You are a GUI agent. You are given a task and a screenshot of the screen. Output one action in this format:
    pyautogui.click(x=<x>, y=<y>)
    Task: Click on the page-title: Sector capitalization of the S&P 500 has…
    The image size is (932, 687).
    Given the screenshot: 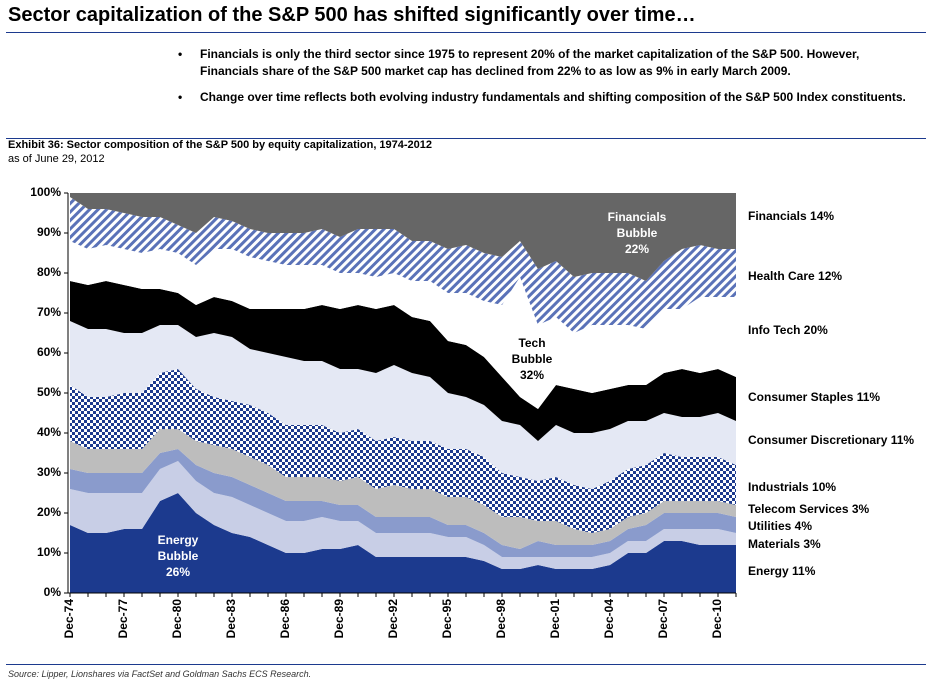 What is the action you would take?
    pyautogui.click(x=352, y=15)
    